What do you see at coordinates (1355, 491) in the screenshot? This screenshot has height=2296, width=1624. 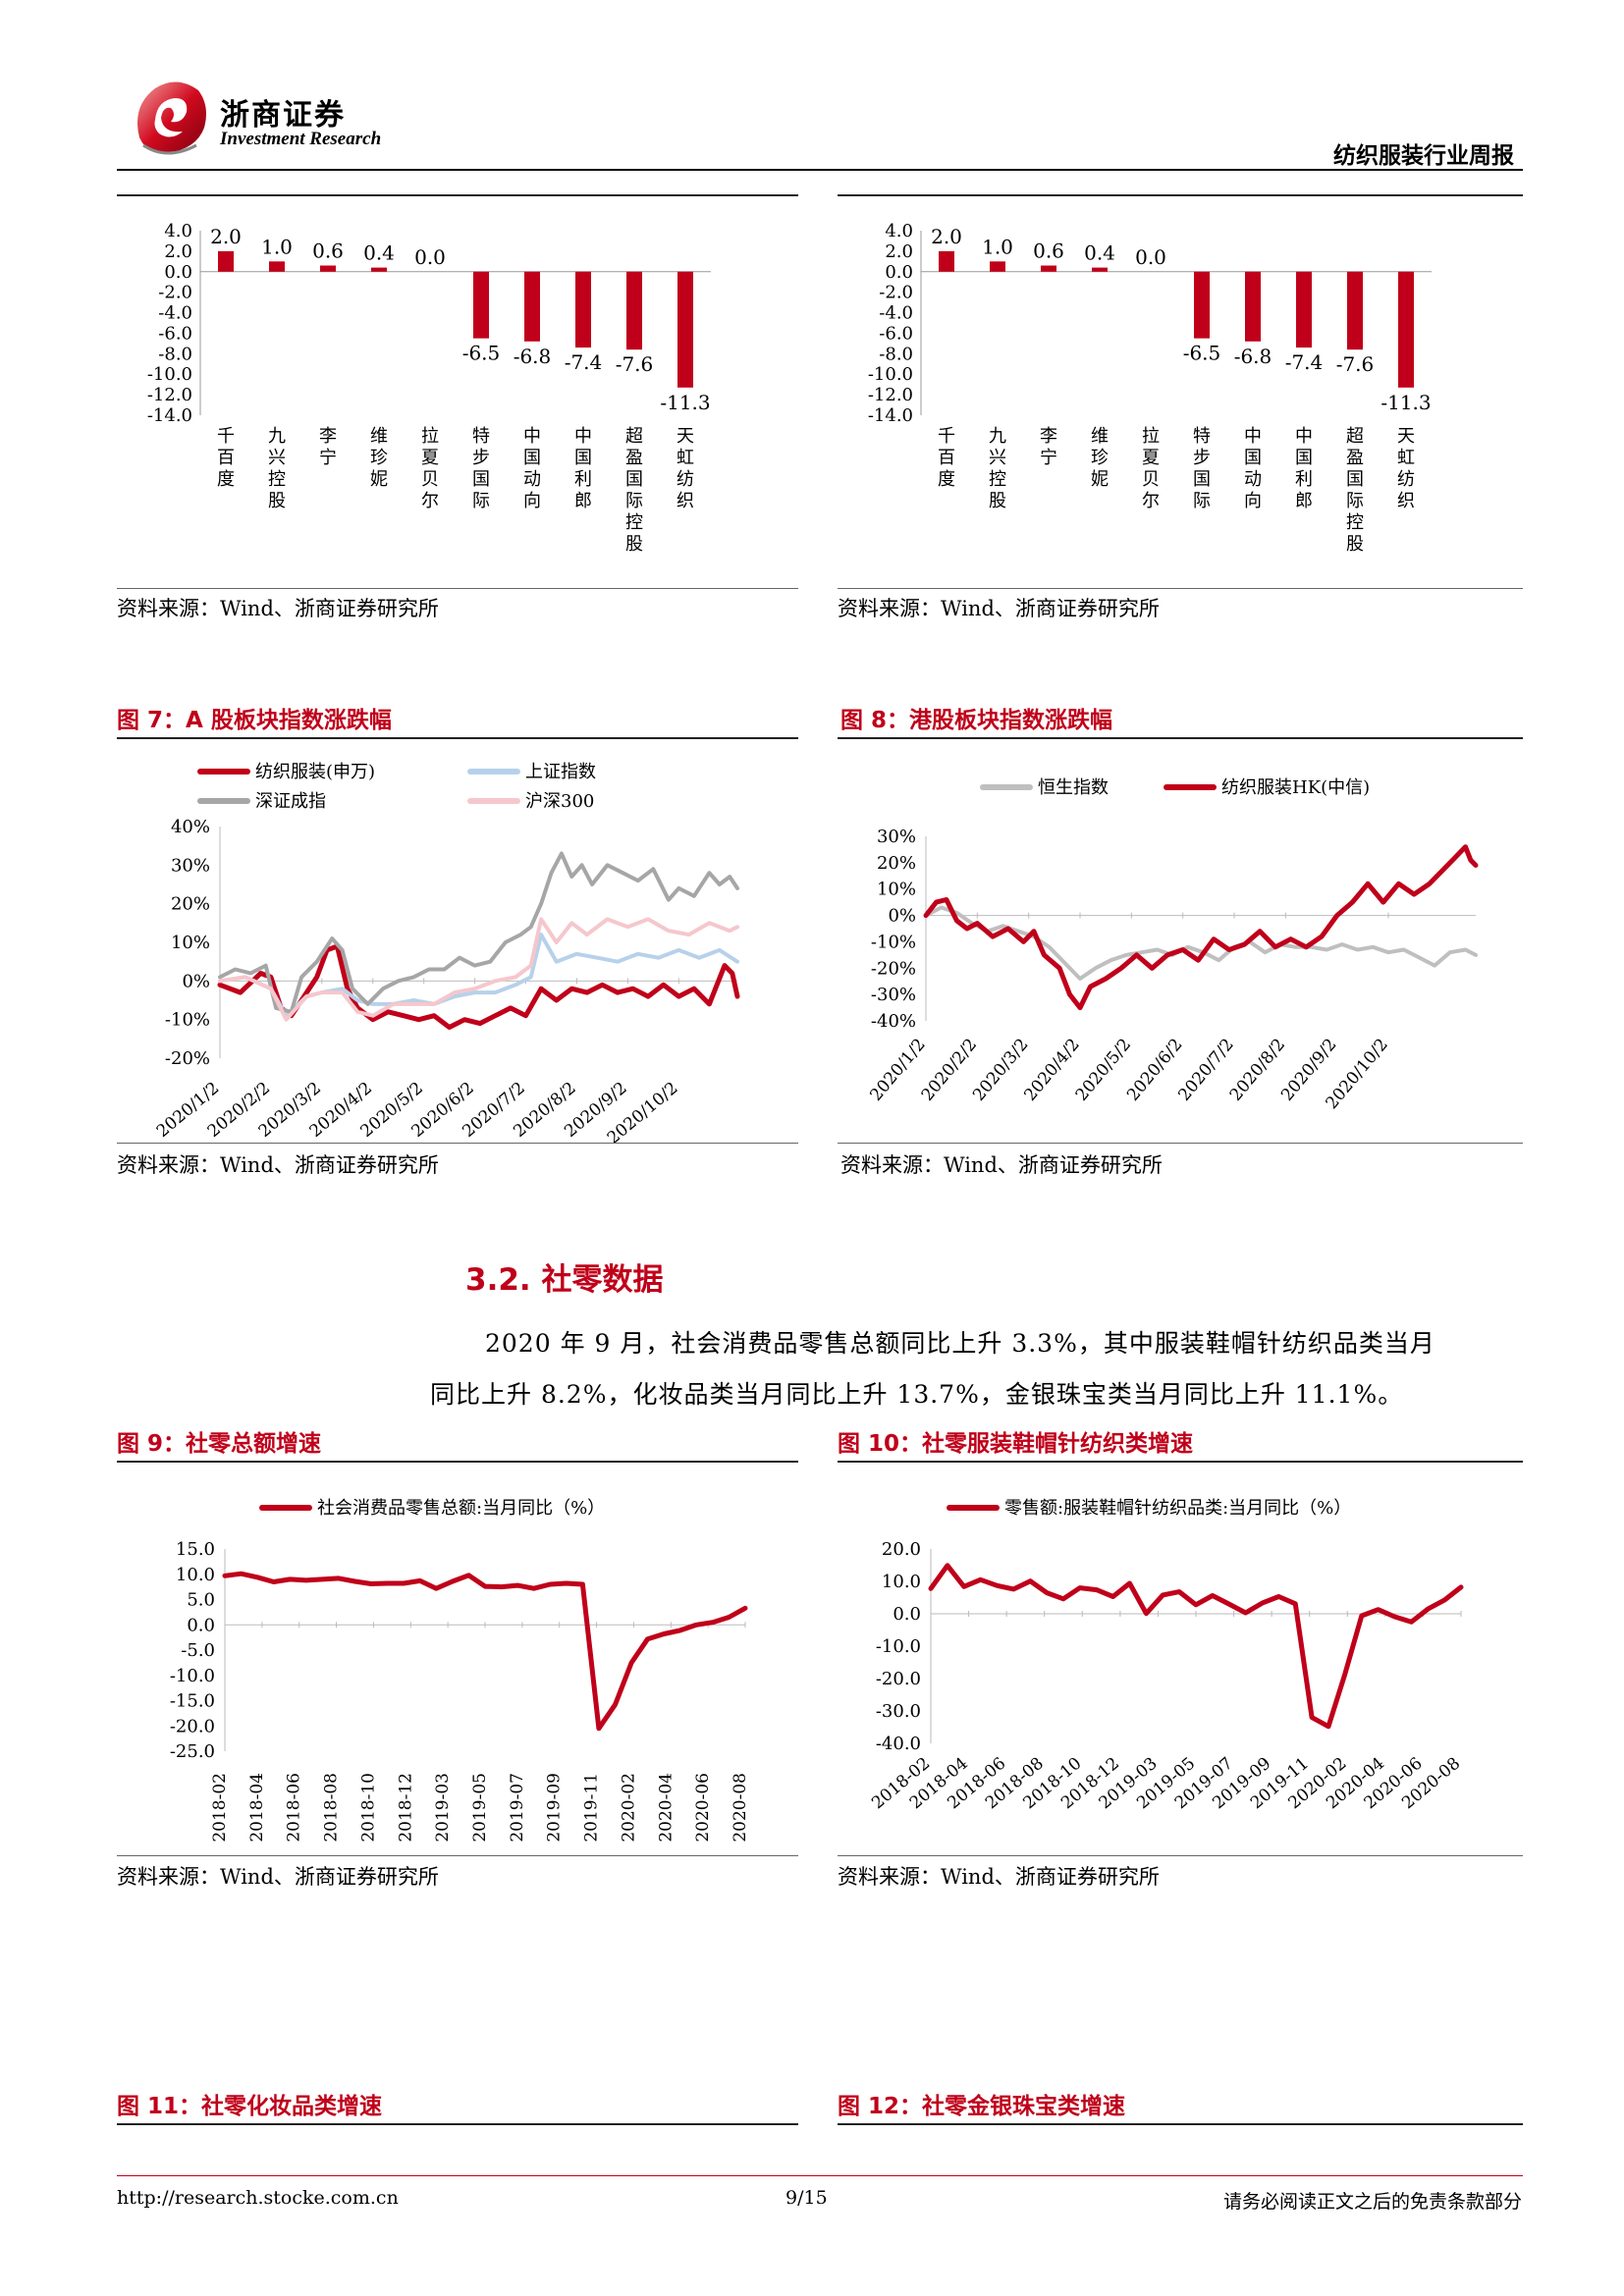 I see `x-tick-label: 超盈国际控股` at bounding box center [1355, 491].